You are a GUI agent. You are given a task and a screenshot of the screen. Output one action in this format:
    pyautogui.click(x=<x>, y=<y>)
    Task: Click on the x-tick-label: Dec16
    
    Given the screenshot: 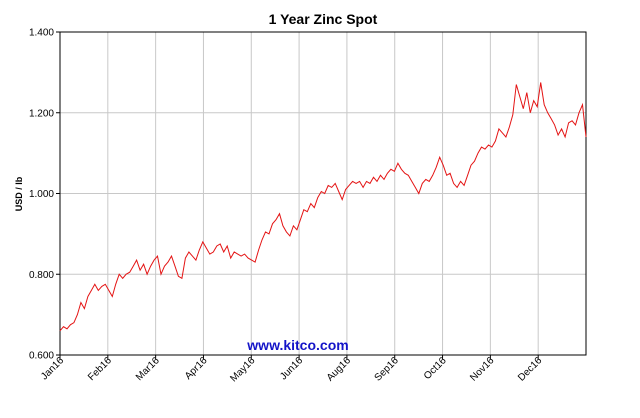 What is the action you would take?
    pyautogui.click(x=530, y=369)
    